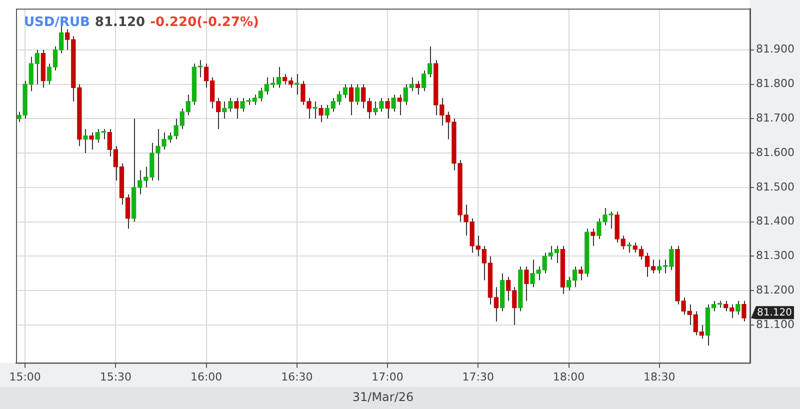 This screenshot has height=409, width=800. Describe the element at coordinates (297, 377) in the screenshot. I see `x-tick-label: 16:30` at that location.